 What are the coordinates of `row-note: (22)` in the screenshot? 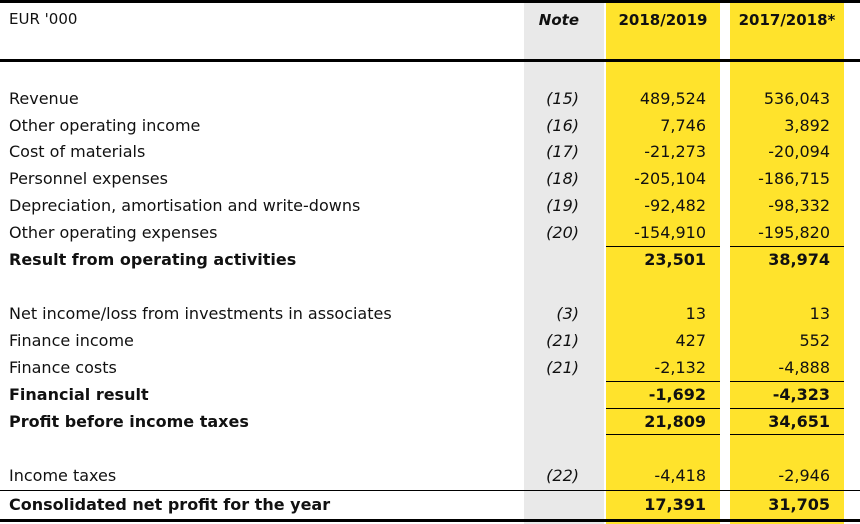 It's located at (562, 475).